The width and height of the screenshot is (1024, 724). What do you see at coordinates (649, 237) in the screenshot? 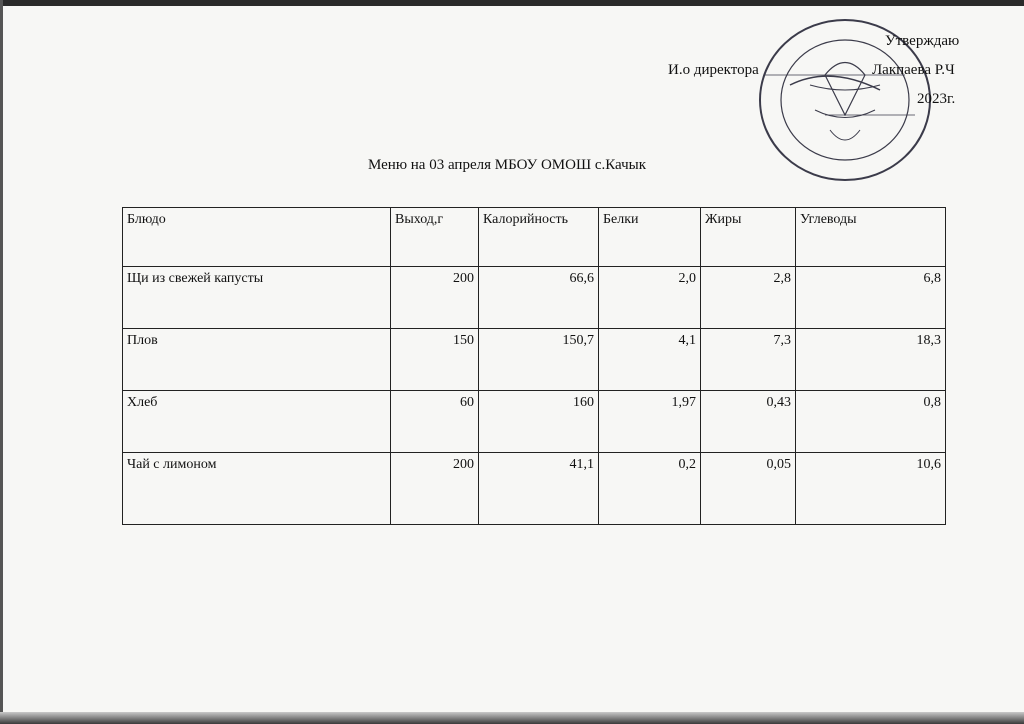
I see `header-proteins: Белки` at bounding box center [649, 237].